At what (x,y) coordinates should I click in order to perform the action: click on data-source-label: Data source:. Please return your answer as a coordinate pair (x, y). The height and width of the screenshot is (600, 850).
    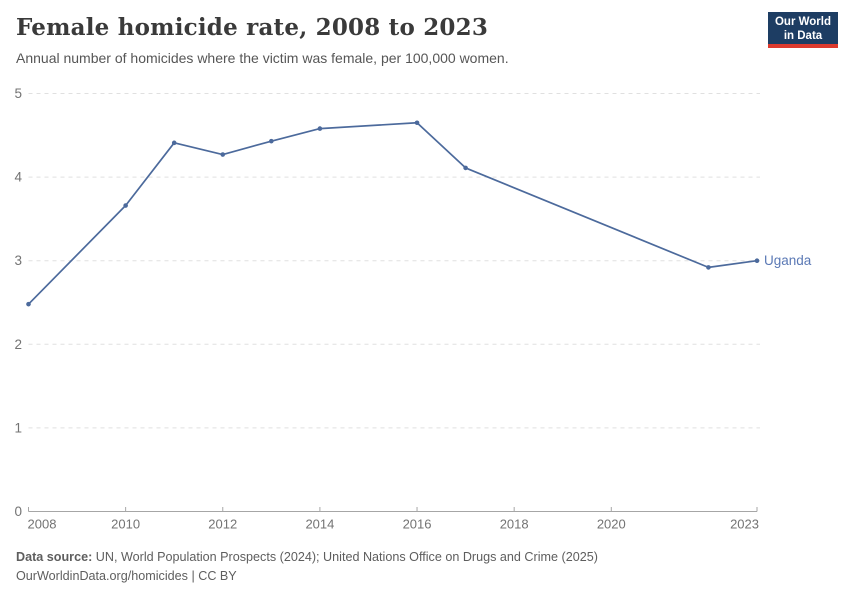
    Looking at the image, I should click on (54, 557).